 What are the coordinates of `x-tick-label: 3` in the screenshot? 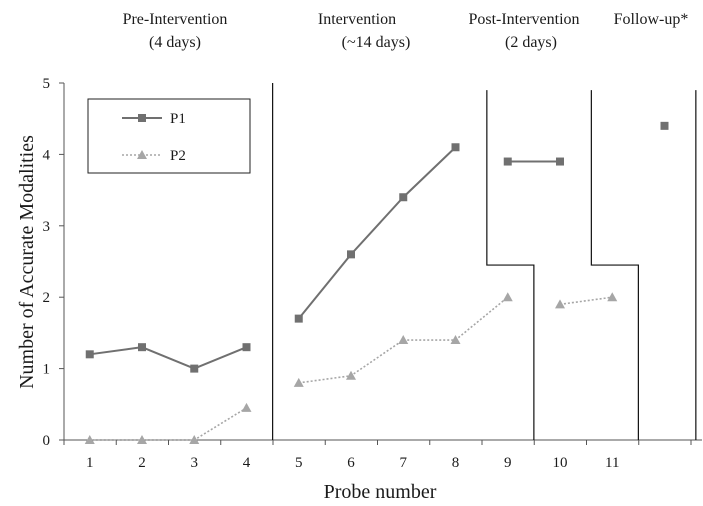 It's located at (195, 463).